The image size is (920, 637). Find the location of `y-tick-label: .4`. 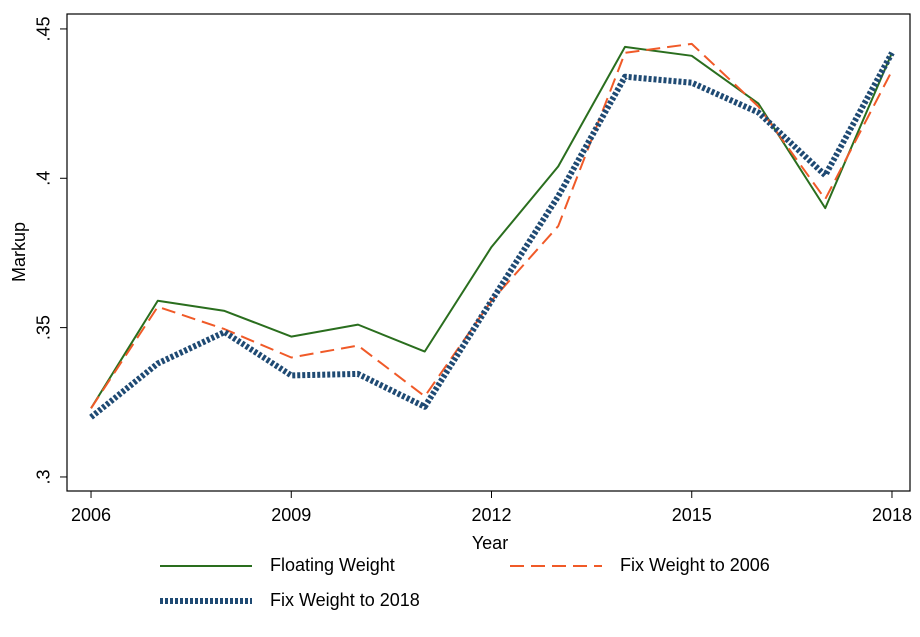

y-tick-label: .4 is located at coordinates (44, 178).